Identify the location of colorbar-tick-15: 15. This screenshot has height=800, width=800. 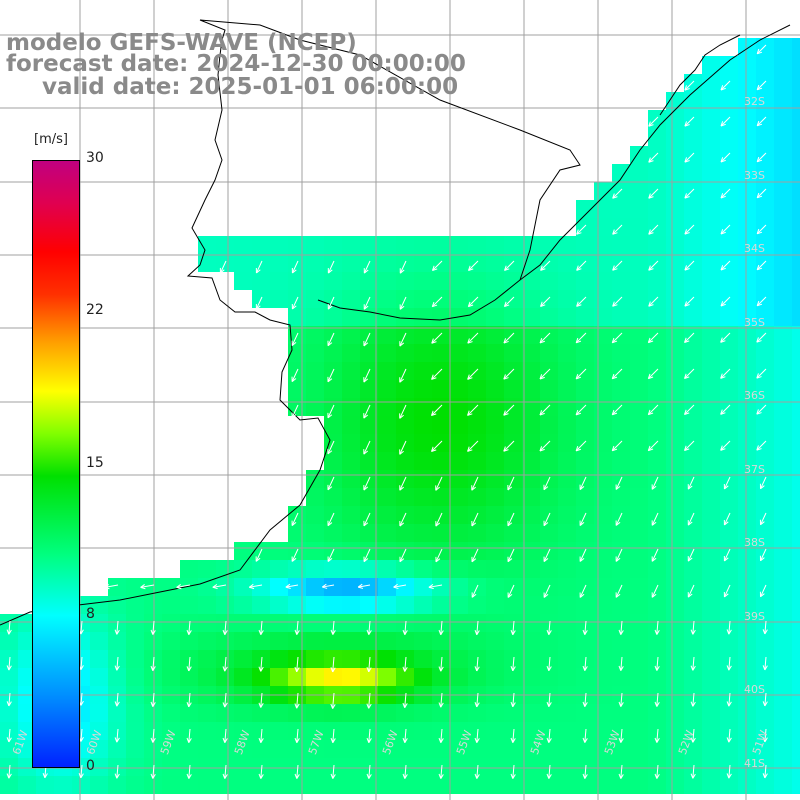
(95, 463).